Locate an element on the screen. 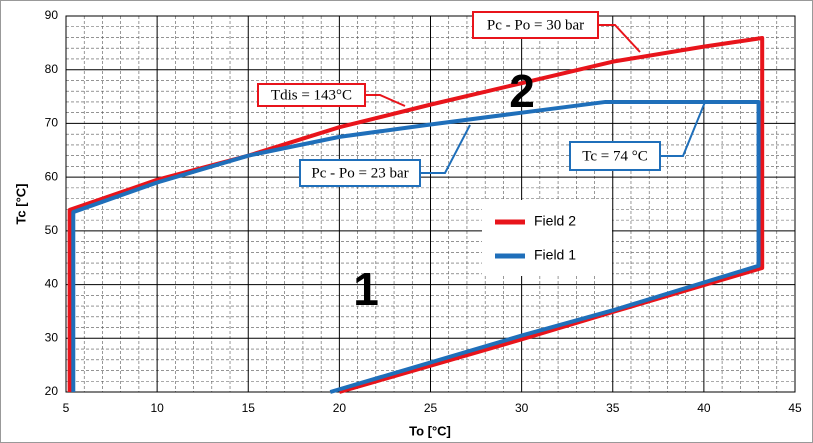 The image size is (813, 443). y-tick-label: 40 is located at coordinates (52, 284).